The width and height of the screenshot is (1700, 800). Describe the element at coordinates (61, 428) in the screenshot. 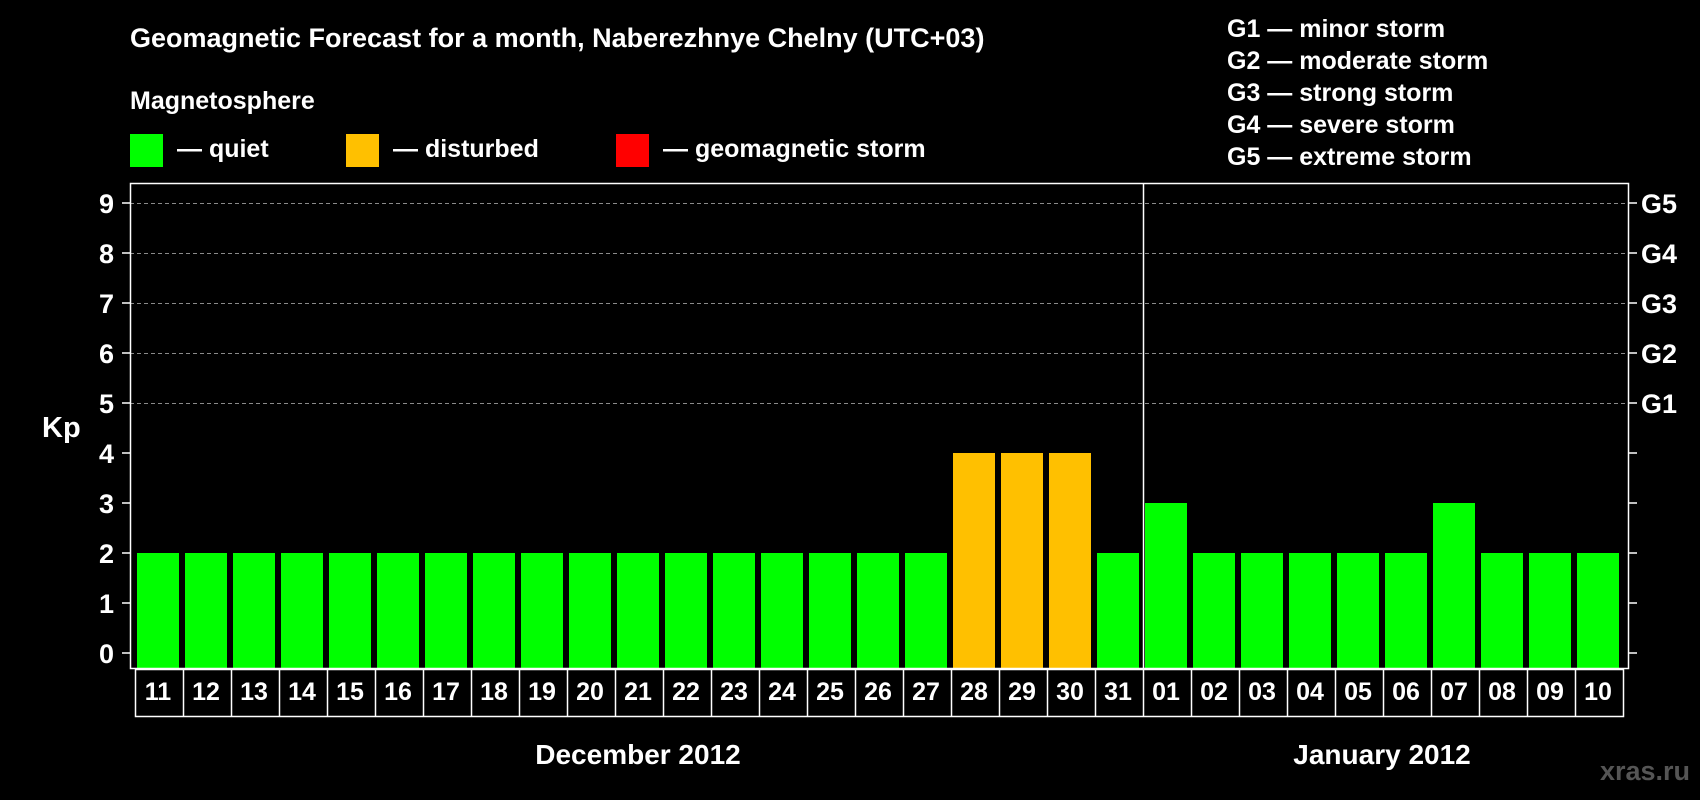

I see `y-axis-label: Kp` at that location.